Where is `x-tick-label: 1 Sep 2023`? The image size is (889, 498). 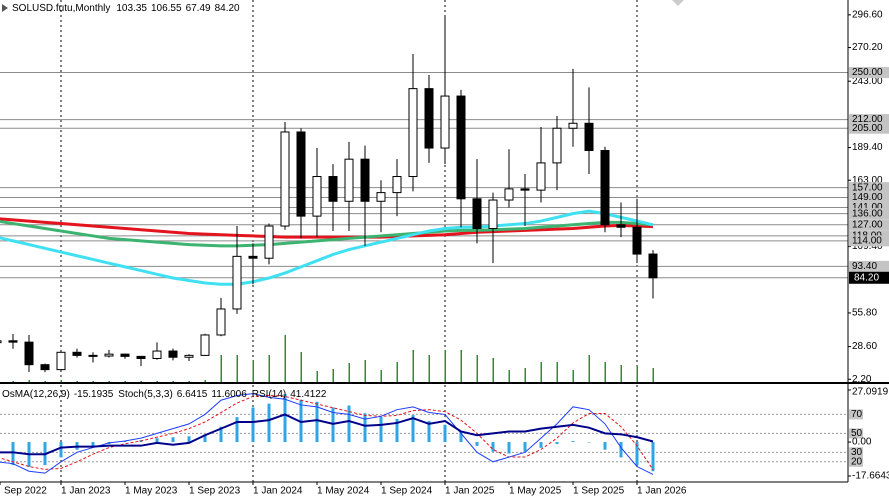 x-tick-label: 1 Sep 2023 is located at coordinates (215, 491).